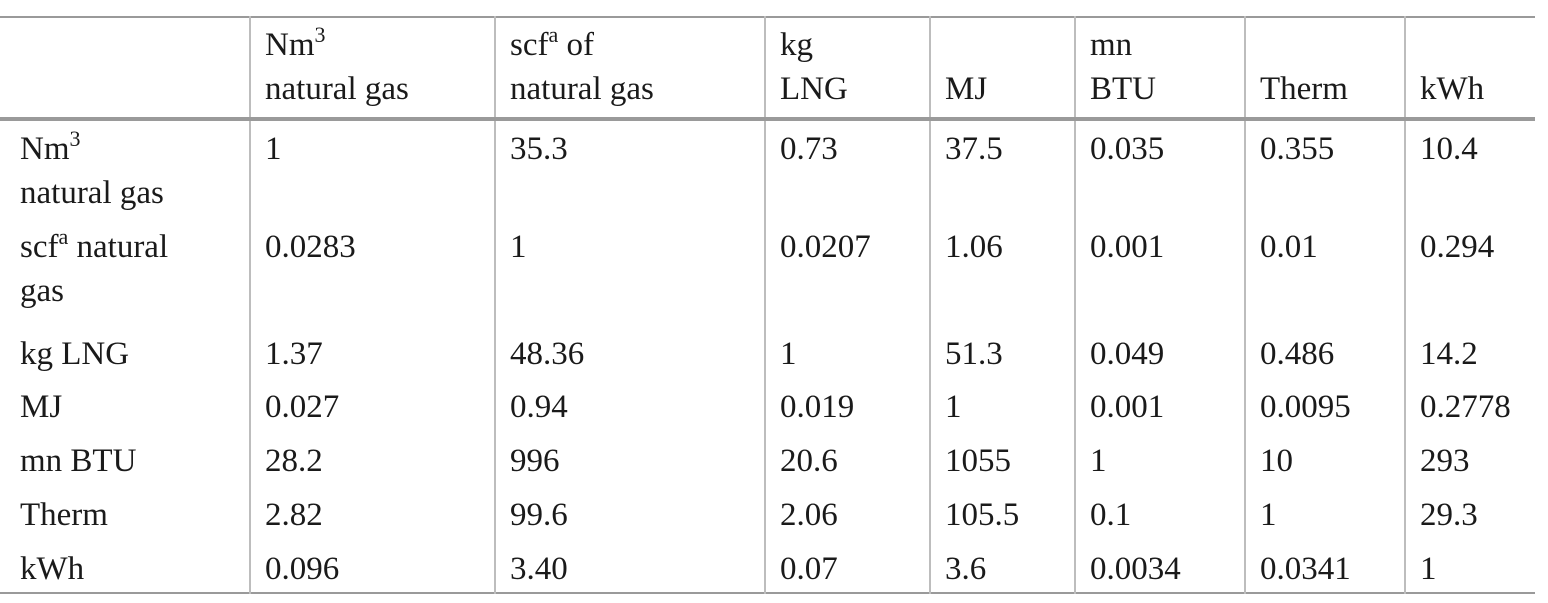 This screenshot has width=1548, height=603. What do you see at coordinates (847, 460) in the screenshot?
I see `cell: 20.6` at bounding box center [847, 460].